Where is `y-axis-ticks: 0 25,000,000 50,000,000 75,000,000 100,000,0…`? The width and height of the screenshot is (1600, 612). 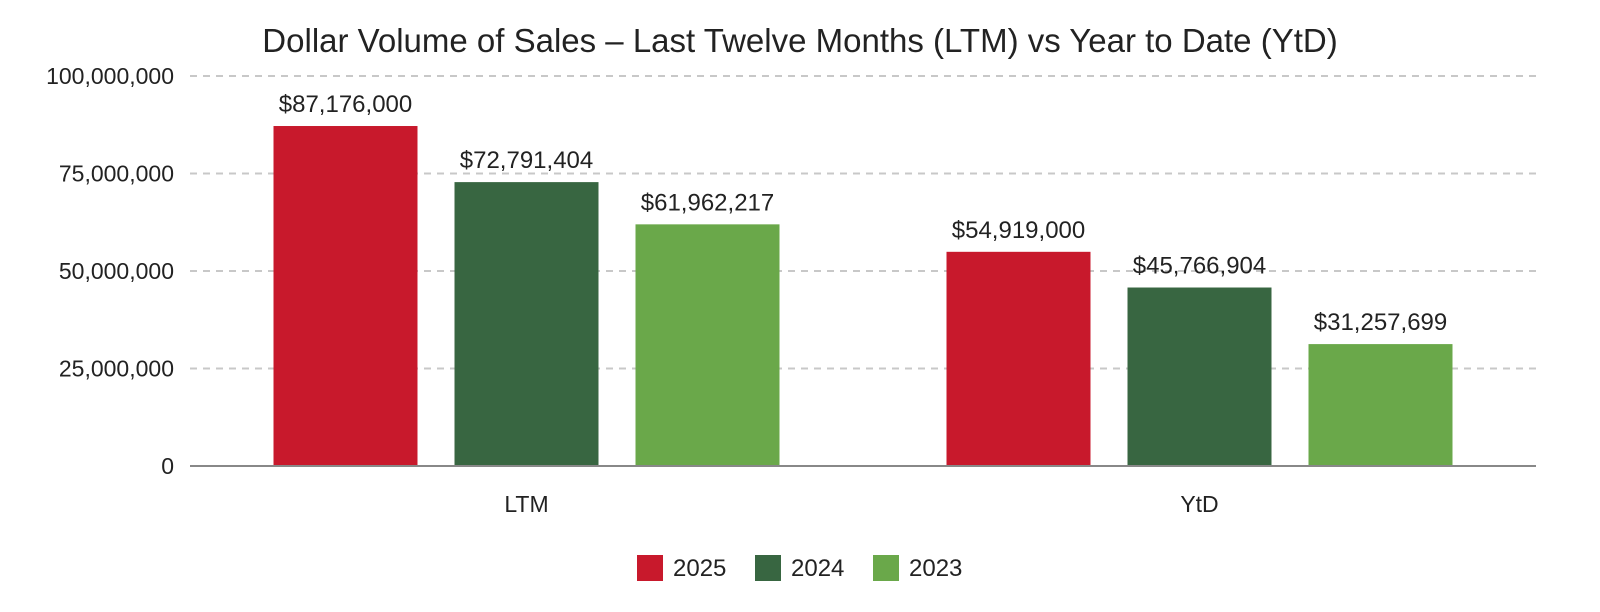
y-axis-ticks: 0 25,000,000 50,000,000 75,000,000 100,000,0… is located at coordinates (110, 271).